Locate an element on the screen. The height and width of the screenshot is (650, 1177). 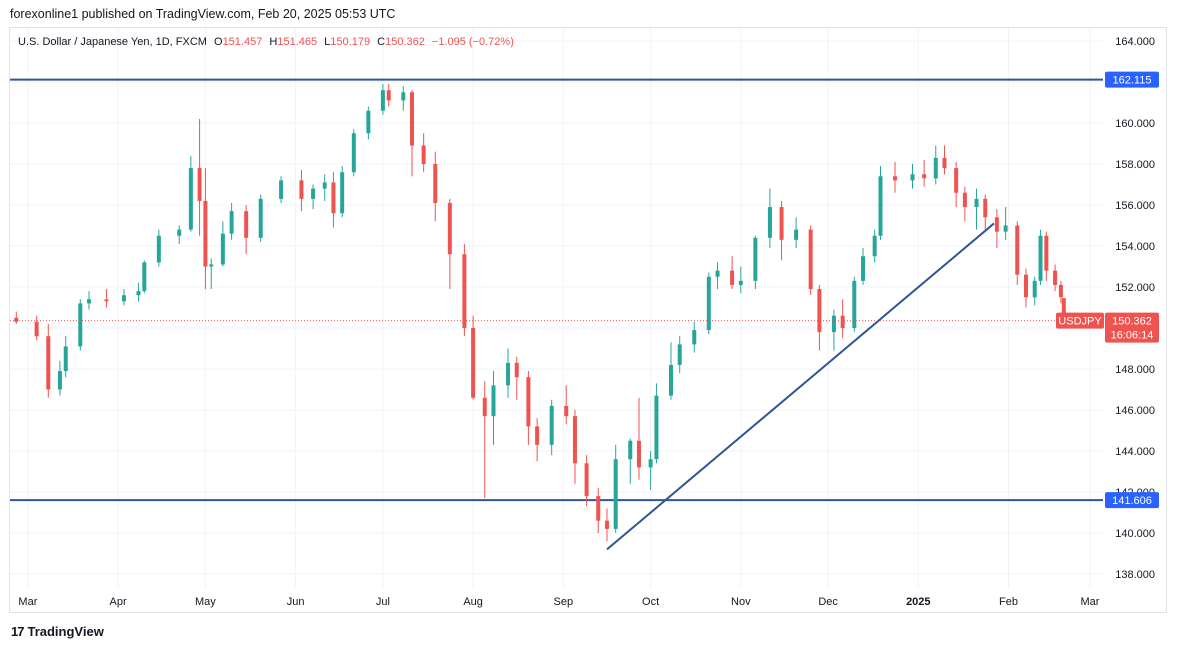
x-tick-label: 2025 is located at coordinates (918, 602).